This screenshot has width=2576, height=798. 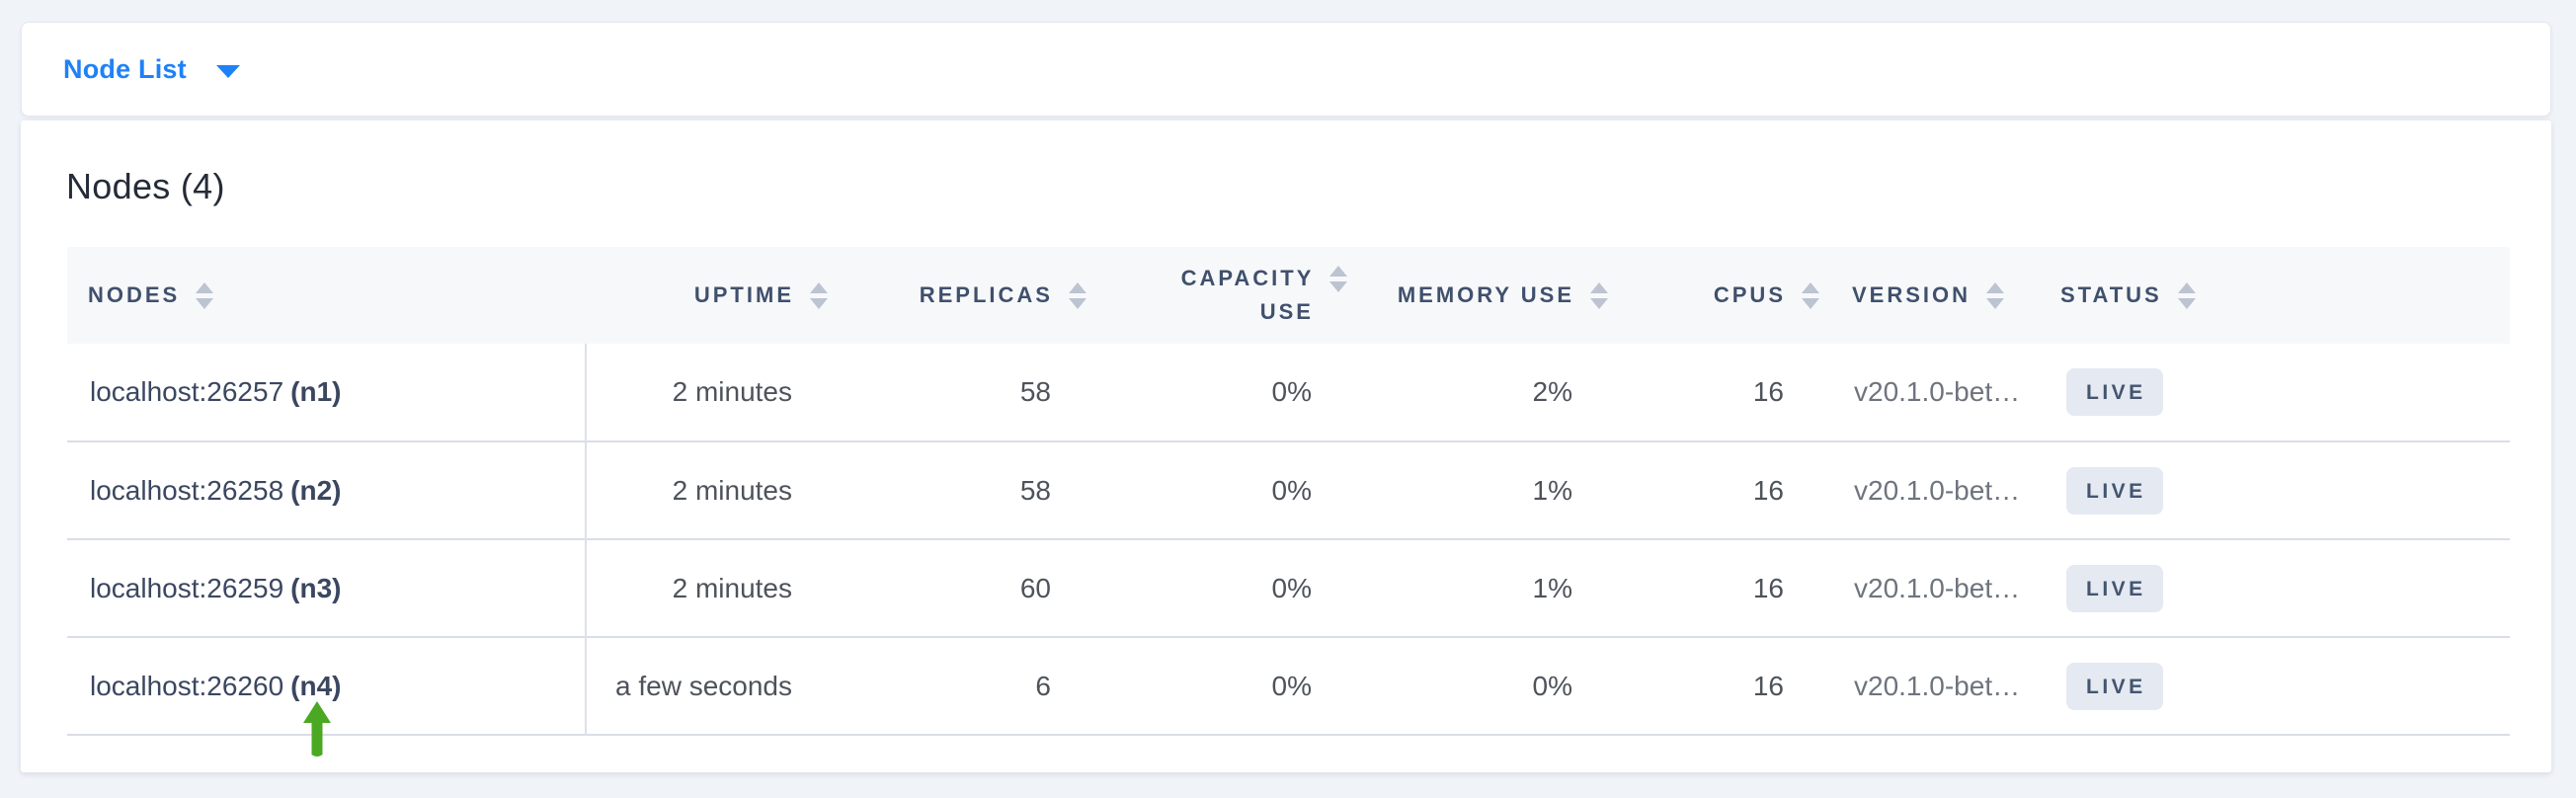 What do you see at coordinates (317, 729) in the screenshot?
I see `green-arrow-annotation` at bounding box center [317, 729].